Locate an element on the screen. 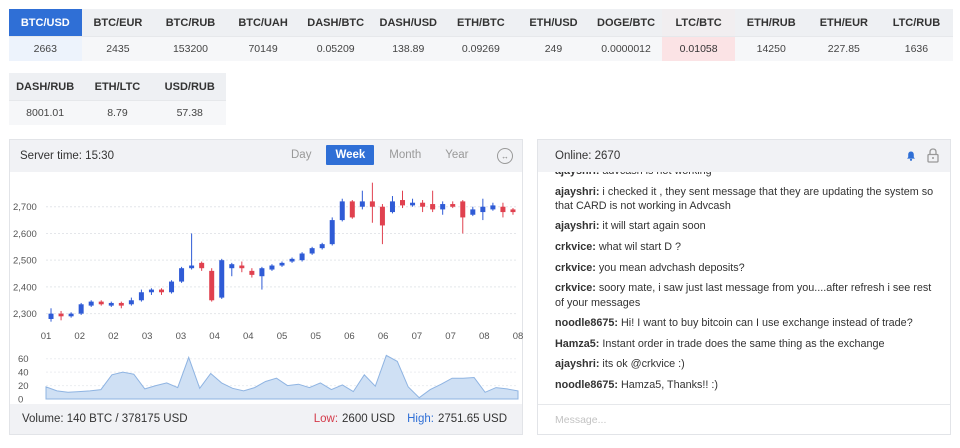 The image size is (960, 448). ticker-btc-eur: BTC/EUR 2435 is located at coordinates (118, 35).